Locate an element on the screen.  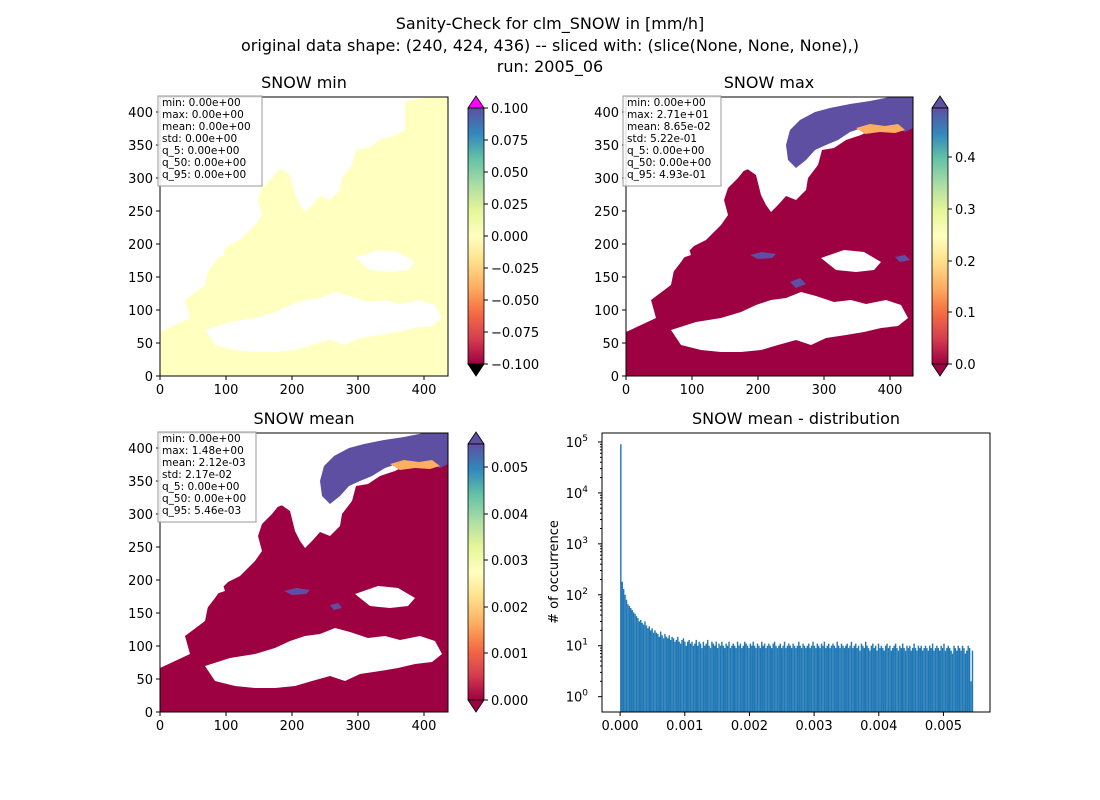
stat-q95: q_95: 4.93e-01 is located at coordinates (666, 175).